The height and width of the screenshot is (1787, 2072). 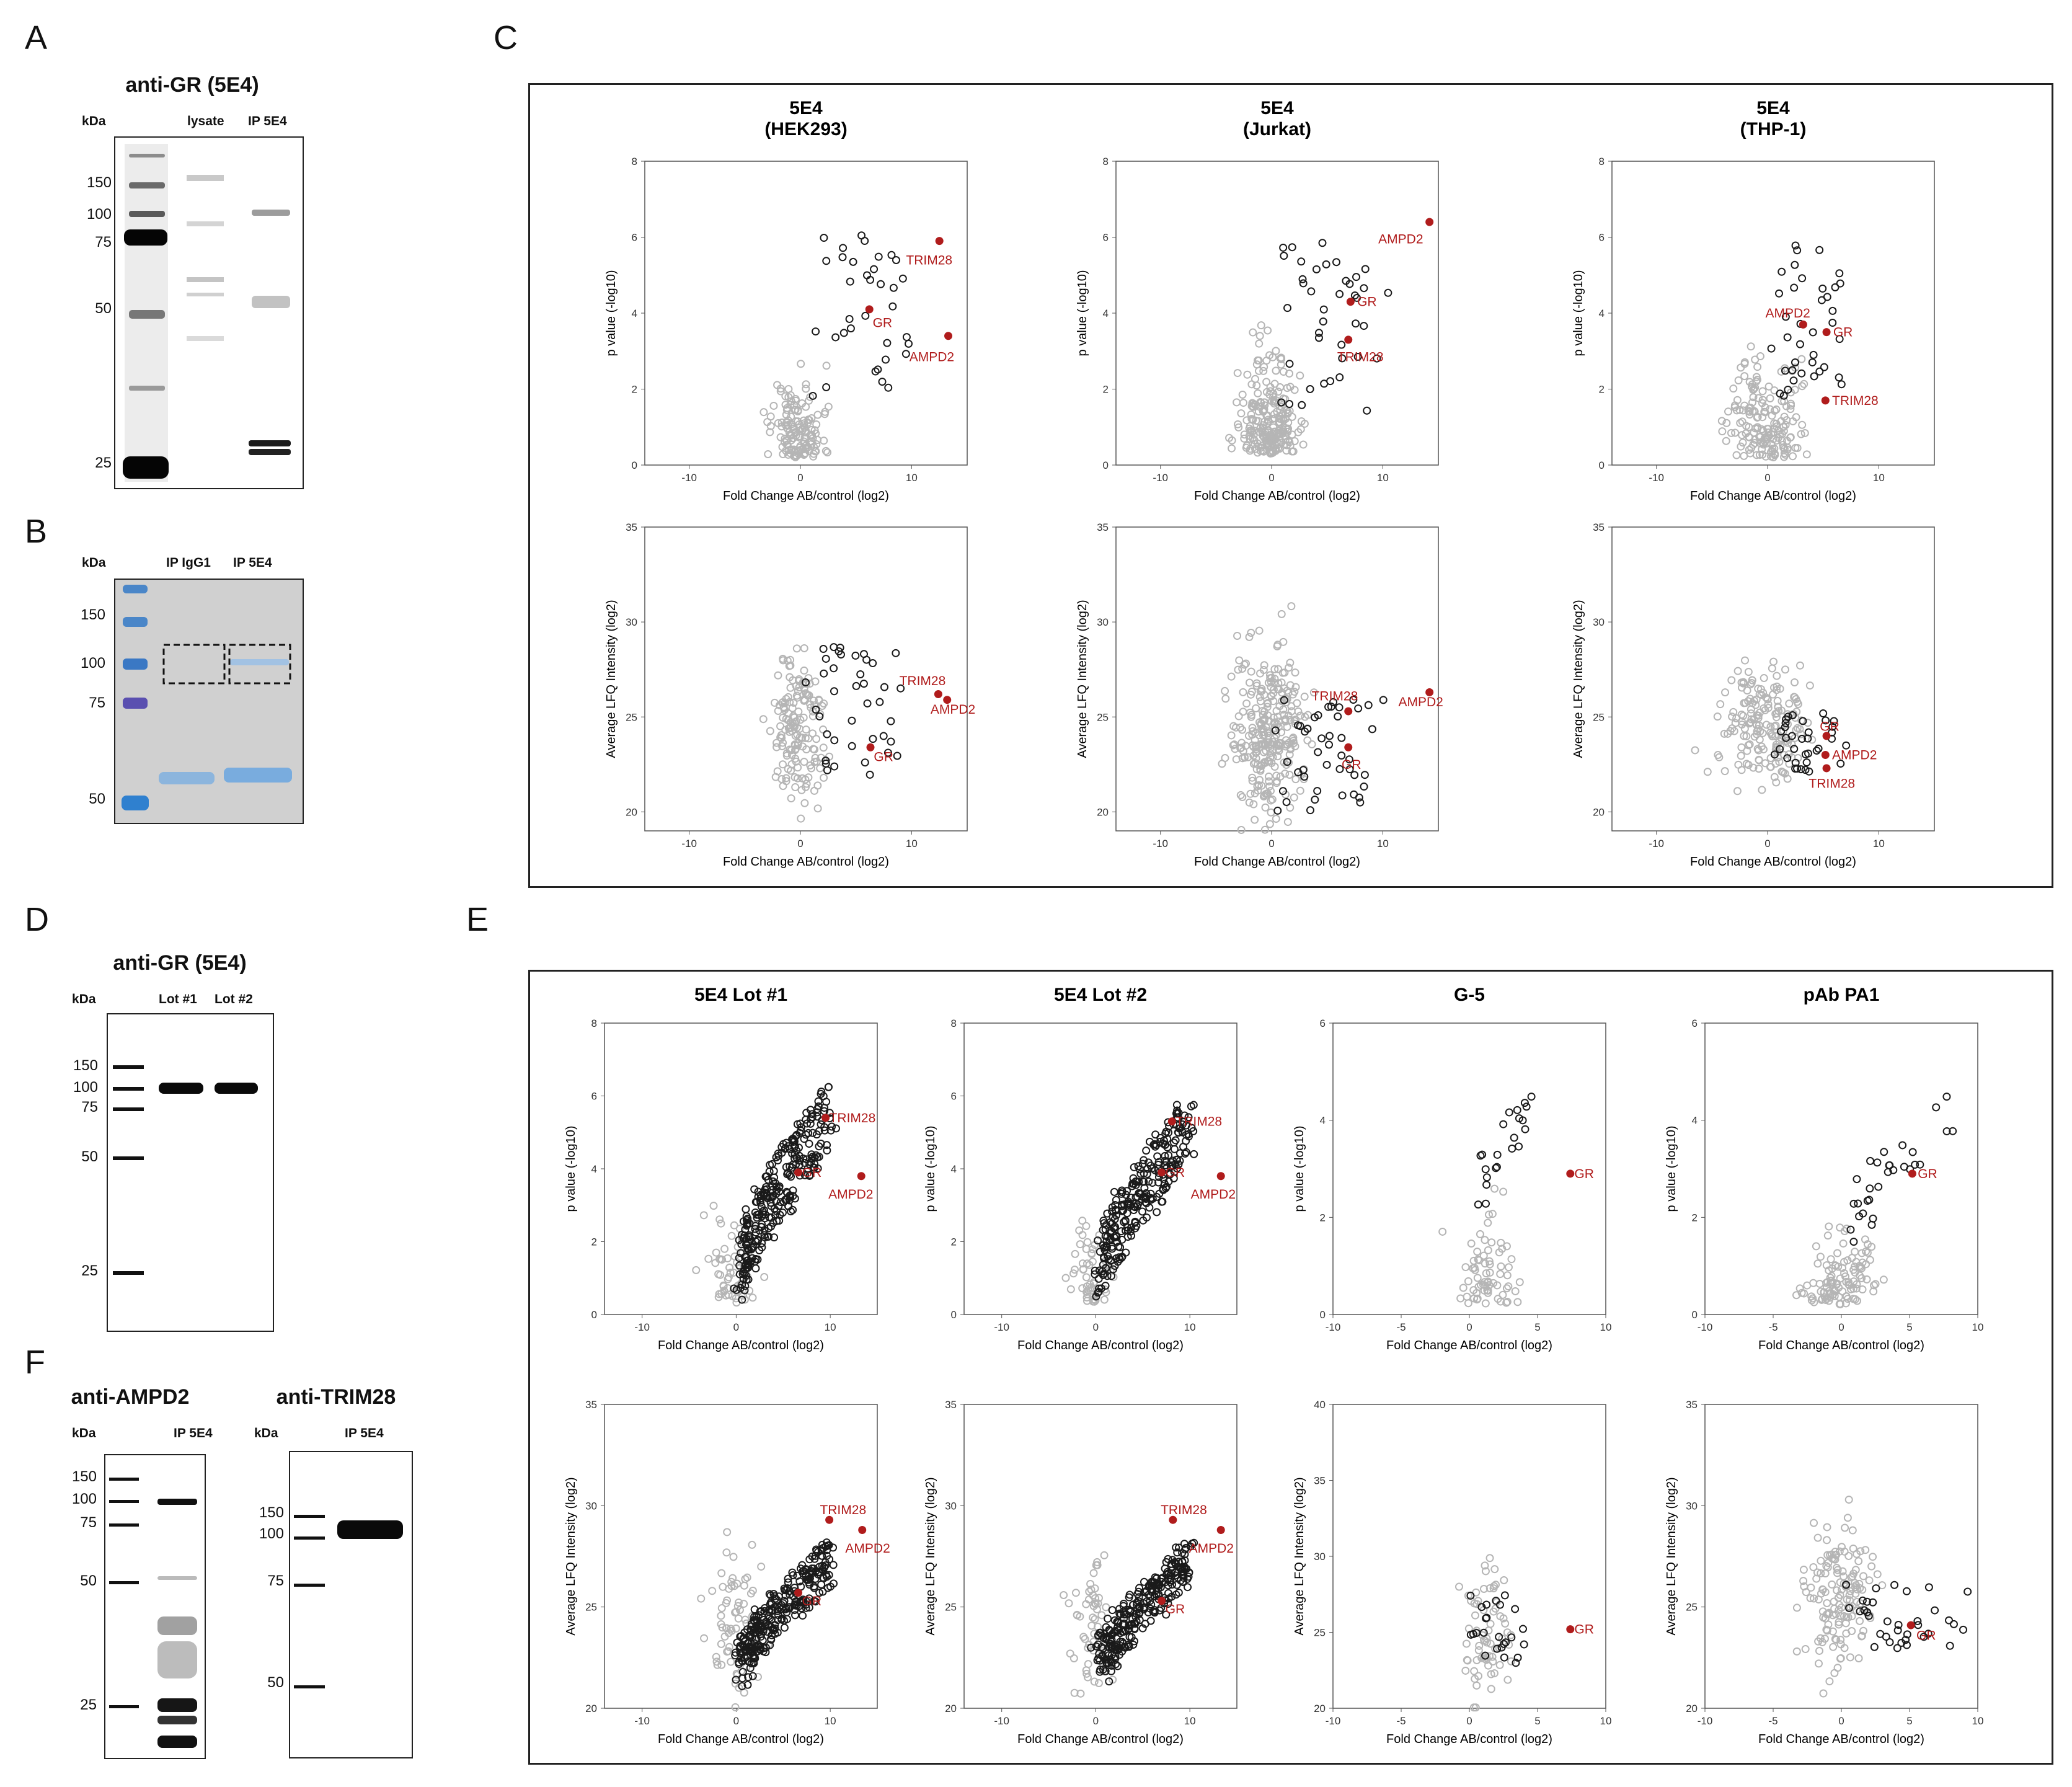 What do you see at coordinates (631, 527) in the screenshot?
I see `y-tick-label: 35` at bounding box center [631, 527].